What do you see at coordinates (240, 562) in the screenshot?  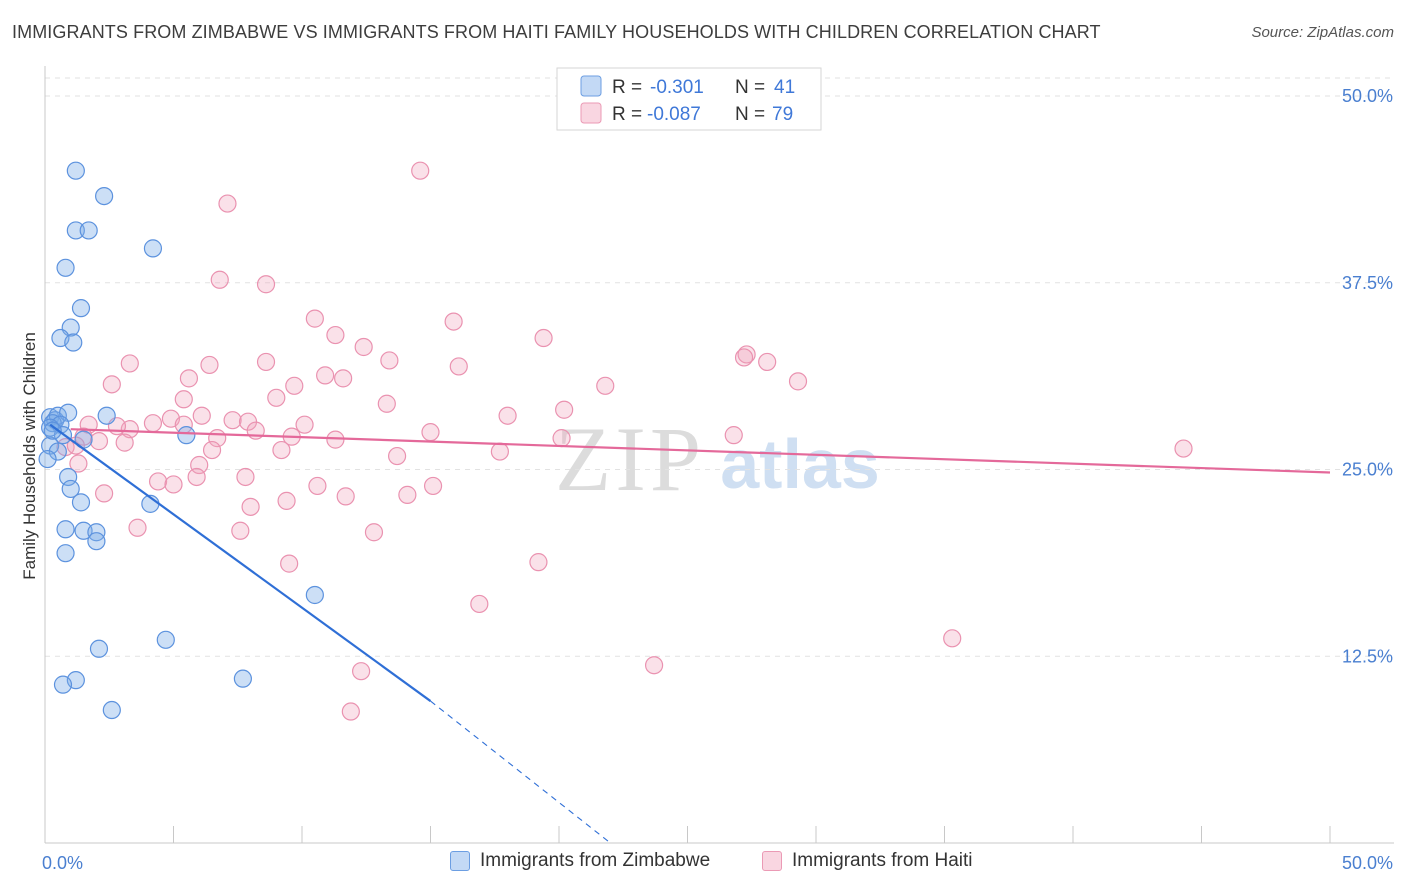 I see `zimbabwe-trendline` at bounding box center [240, 562].